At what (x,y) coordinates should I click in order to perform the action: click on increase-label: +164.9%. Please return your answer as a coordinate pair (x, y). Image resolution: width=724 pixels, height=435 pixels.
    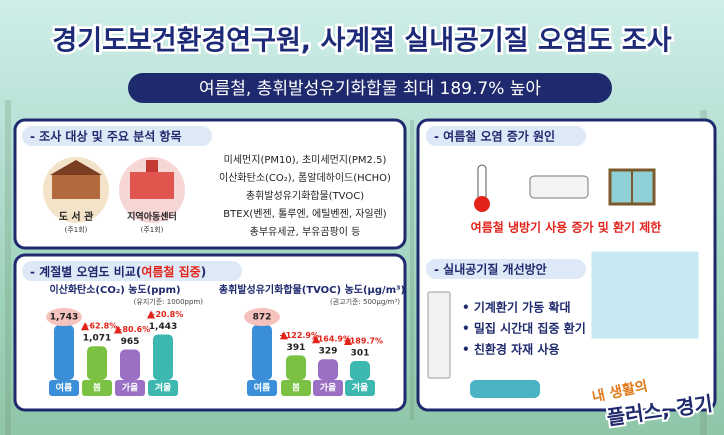
    Looking at the image, I should click on (331, 339).